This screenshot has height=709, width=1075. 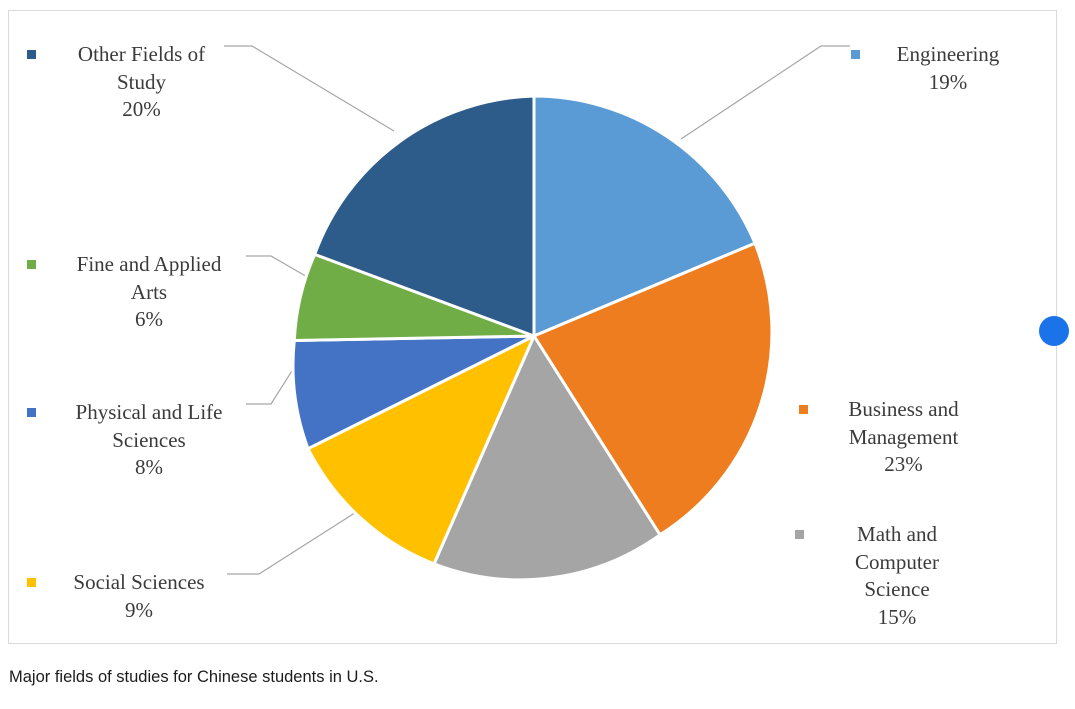 I want to click on pie-label-other-line1: Other Fields of, so click(x=141, y=54).